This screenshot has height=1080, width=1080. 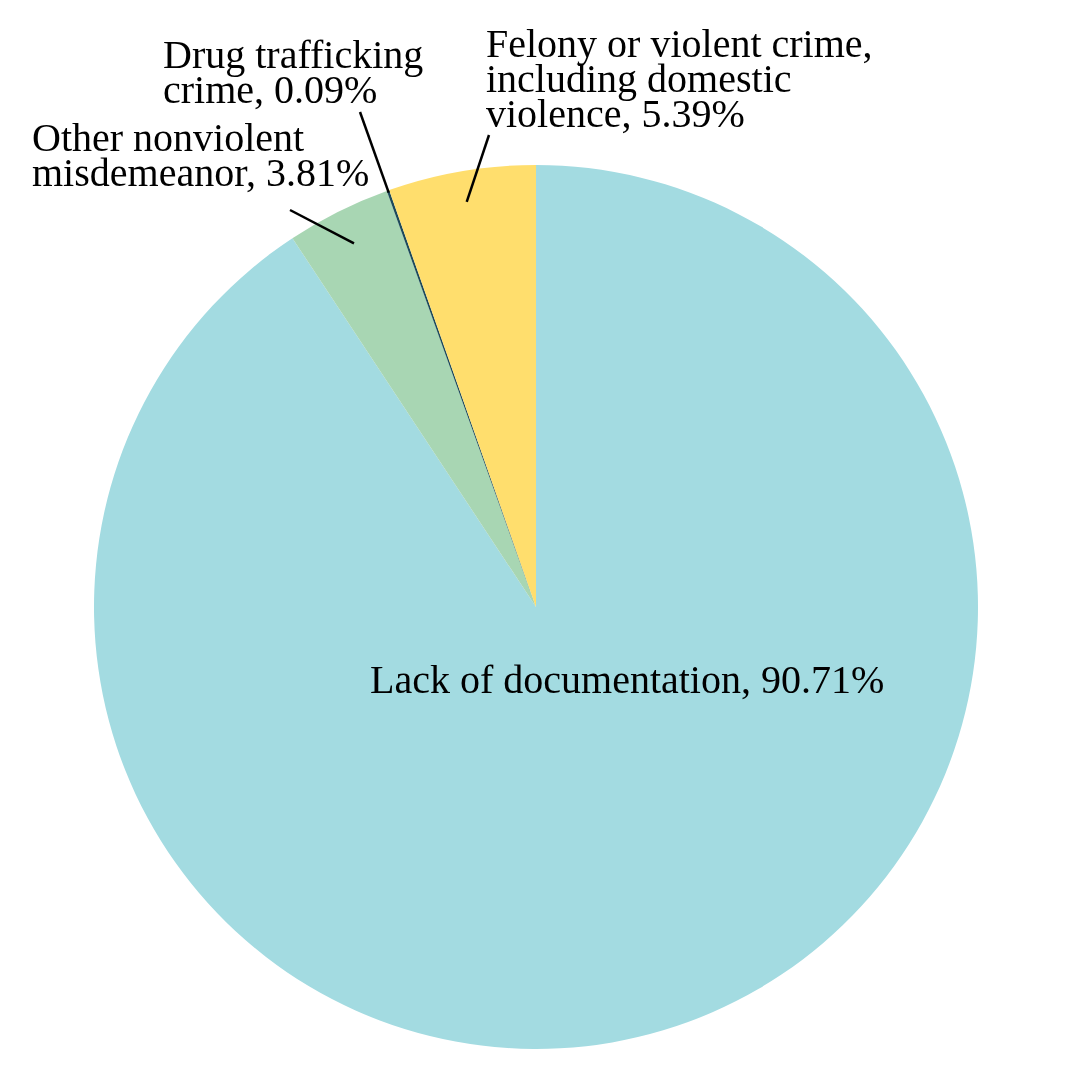 I want to click on slice-label: Other nonviolent misdemeanor, 3.81%, so click(x=201, y=155).